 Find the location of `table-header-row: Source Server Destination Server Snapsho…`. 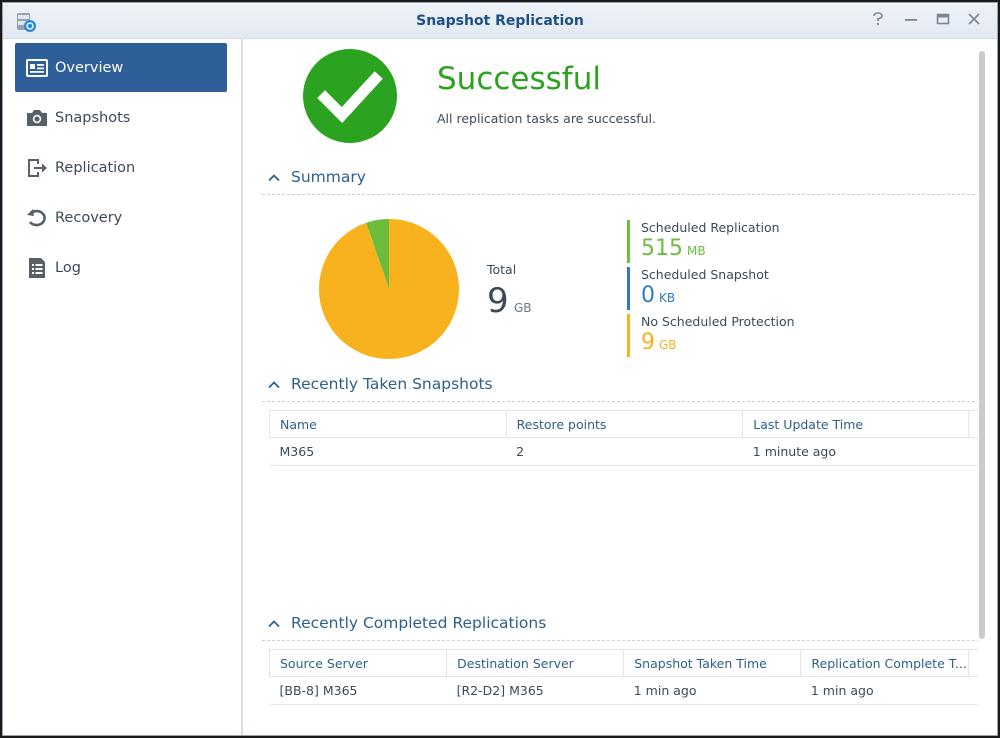

table-header-row: Source Server Destination Server Snapsho… is located at coordinates (623, 663).